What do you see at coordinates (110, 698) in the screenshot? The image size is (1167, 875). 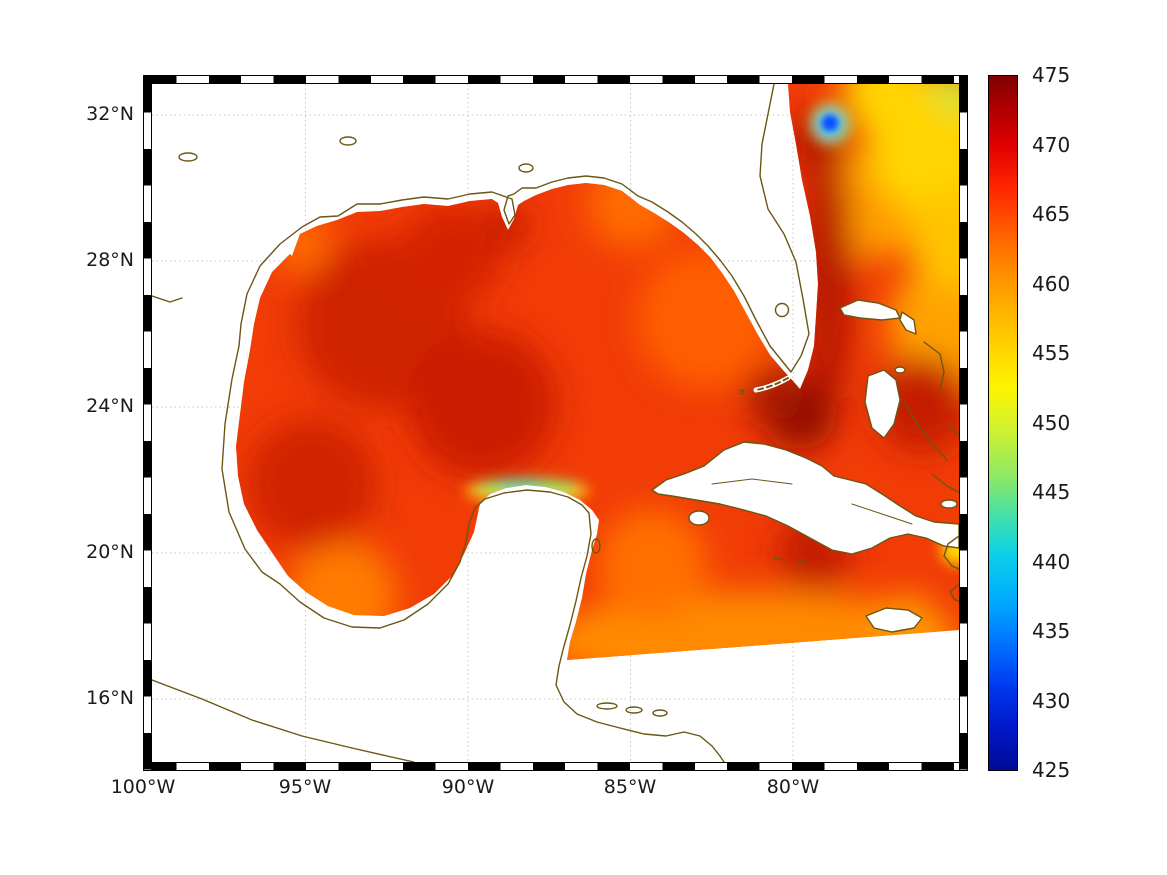 I see `y-tick-16n: 16°N` at bounding box center [110, 698].